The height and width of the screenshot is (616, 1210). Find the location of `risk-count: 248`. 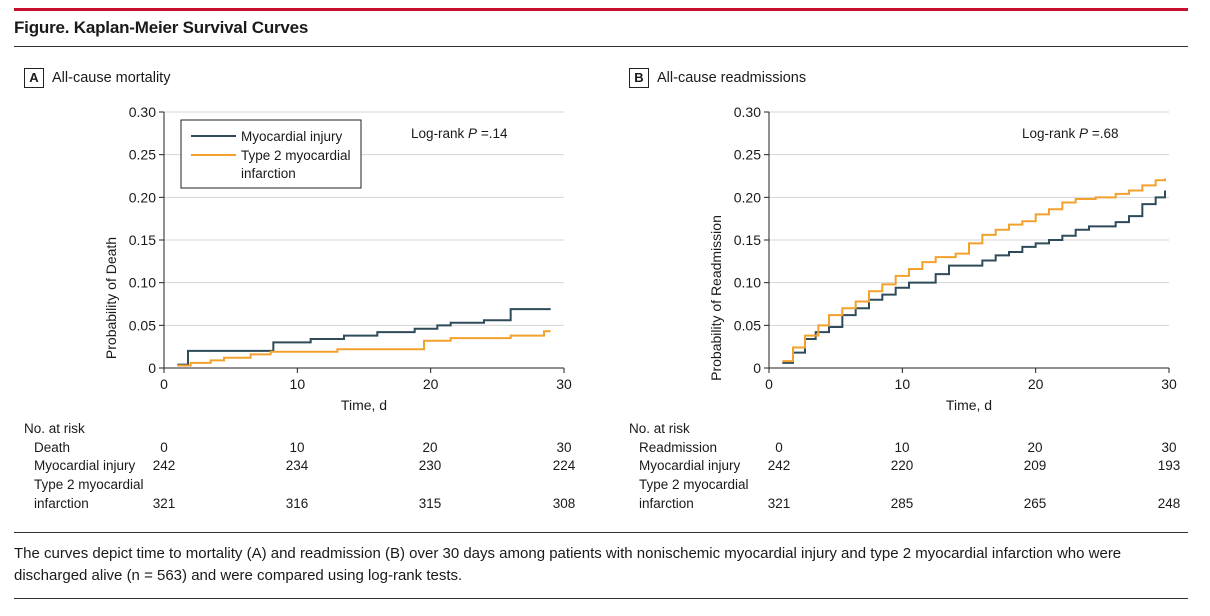

risk-count: 248 is located at coordinates (1169, 503).